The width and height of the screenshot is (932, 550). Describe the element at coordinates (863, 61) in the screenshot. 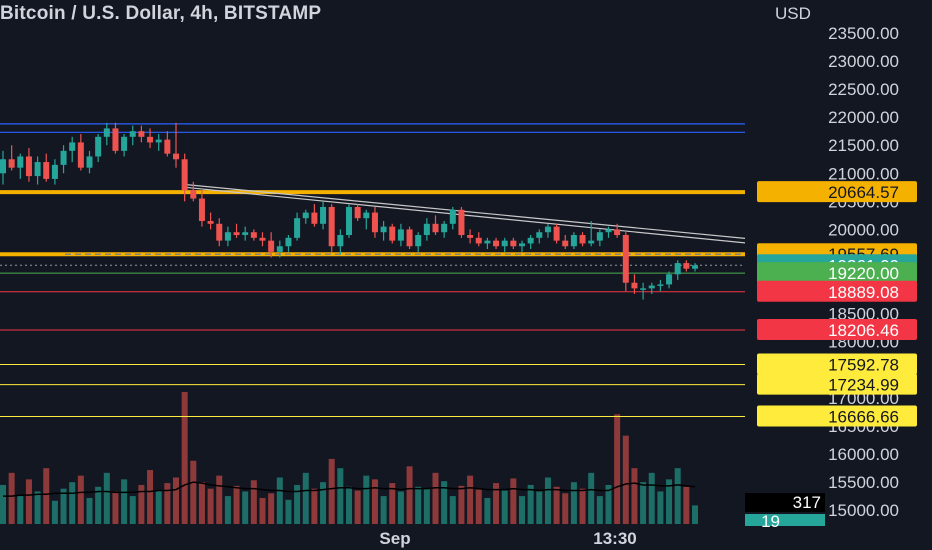

I see `price-tick-label: 23000.00` at that location.